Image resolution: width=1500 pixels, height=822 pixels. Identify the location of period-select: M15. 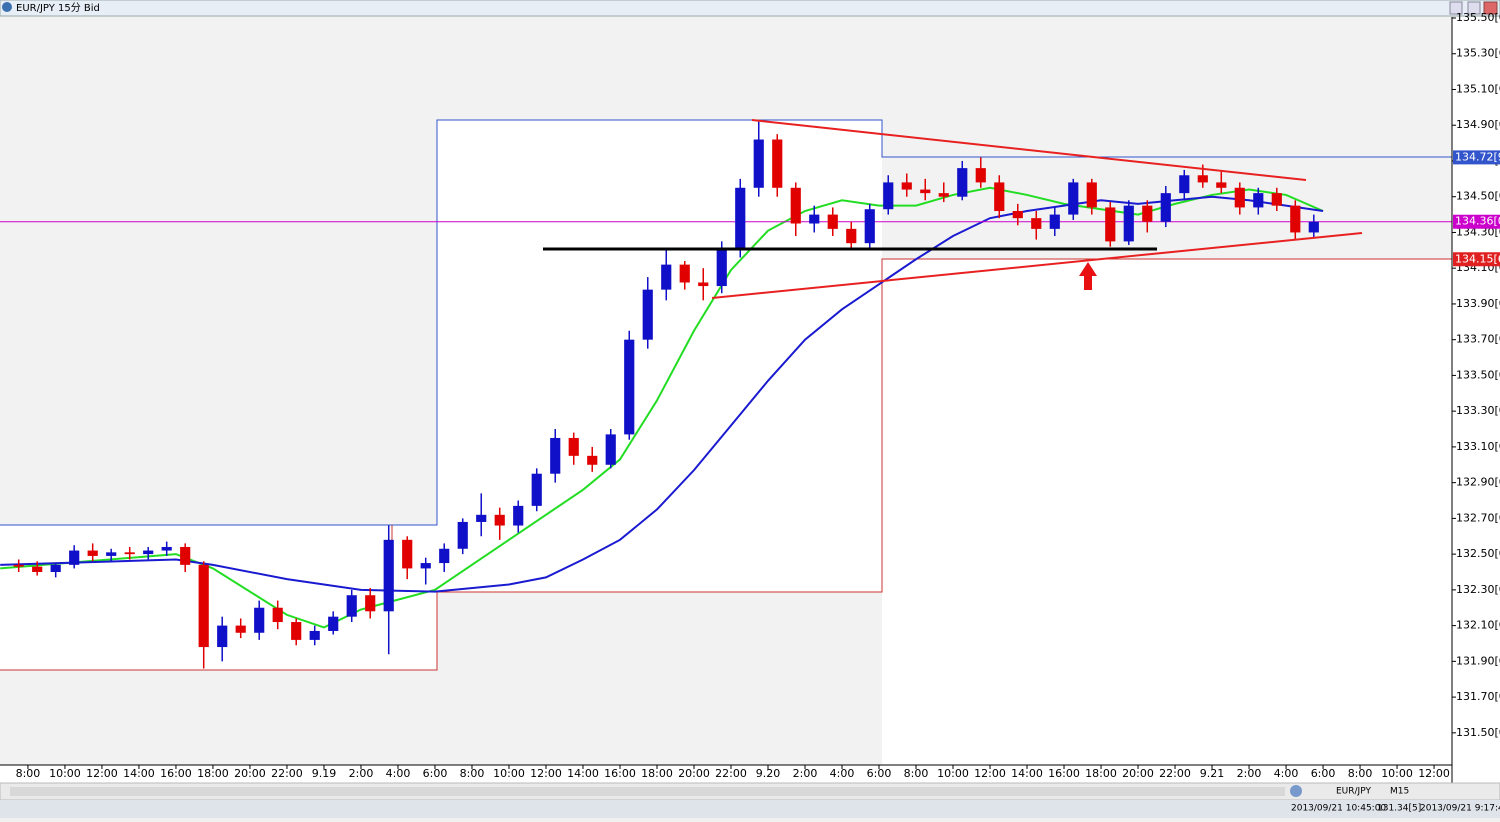
(1399, 792).